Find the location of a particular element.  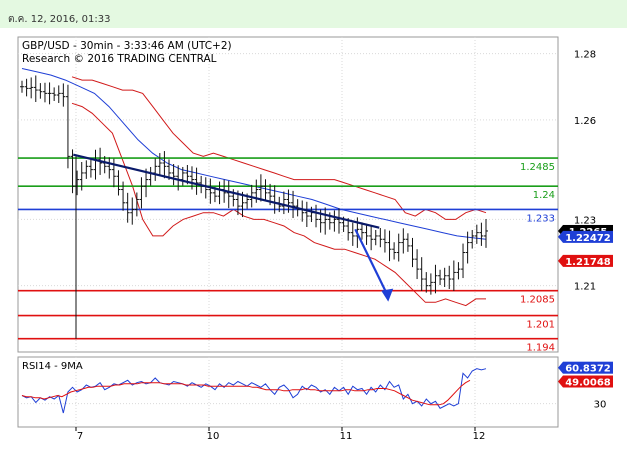

time-tick-label: 11 is located at coordinates (346, 436).